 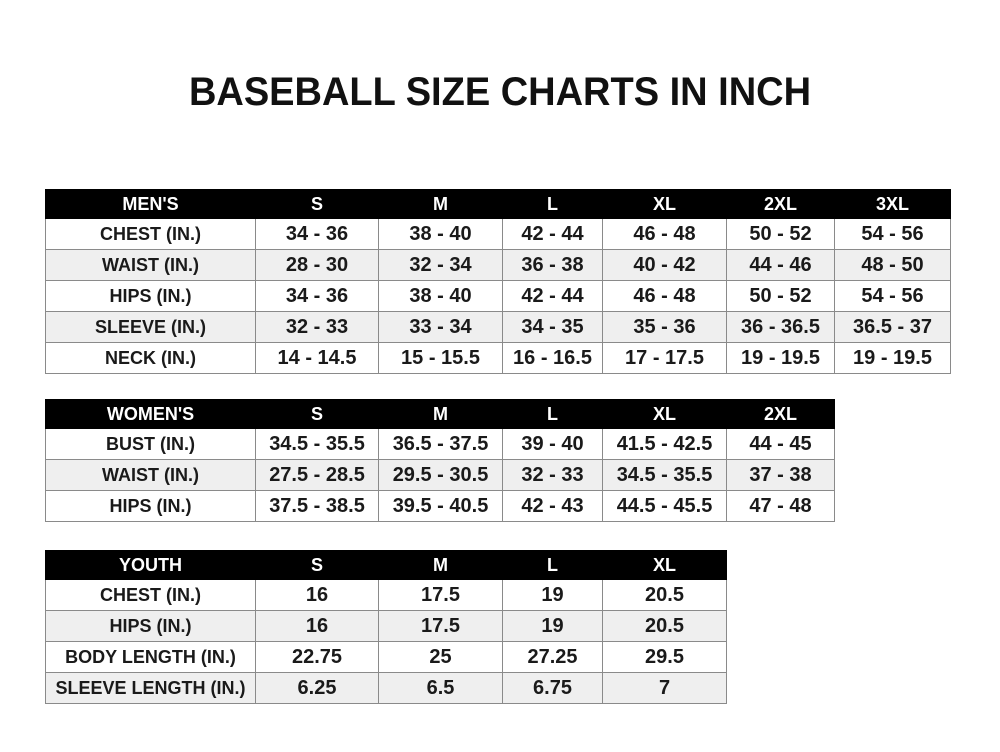 I want to click on table-row: HIPS (IN.) 16 17.5 19 20.5, so click(x=386, y=626).